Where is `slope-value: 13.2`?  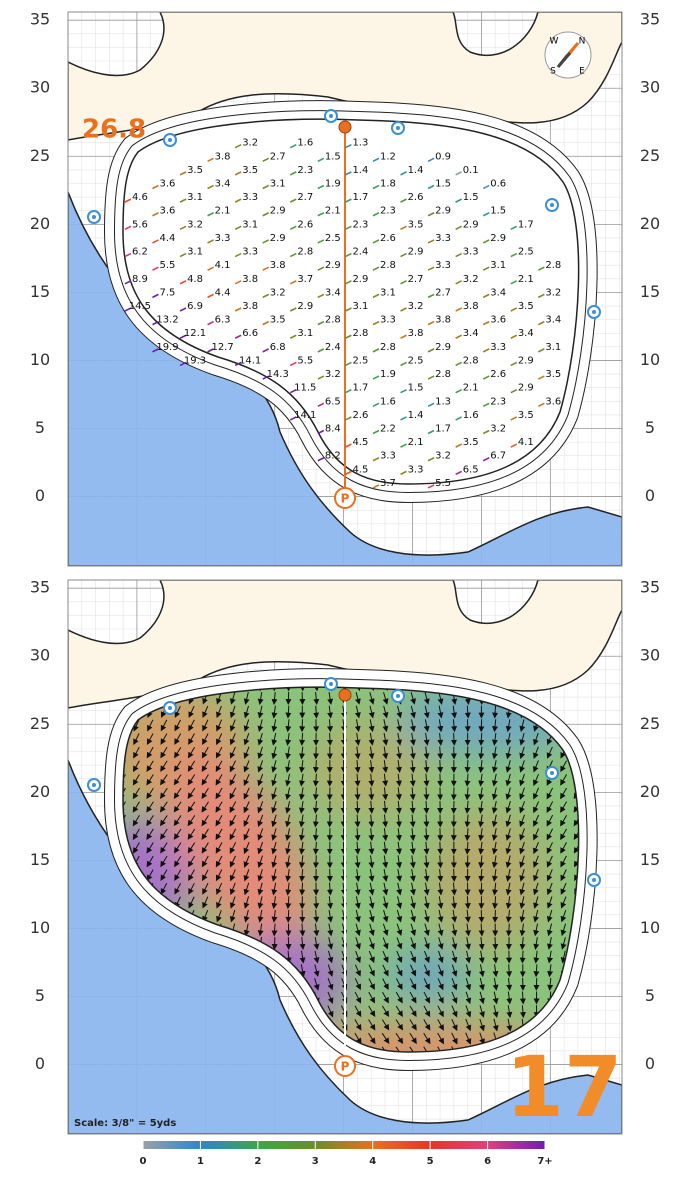
slope-value: 13.2 is located at coordinates (167, 320).